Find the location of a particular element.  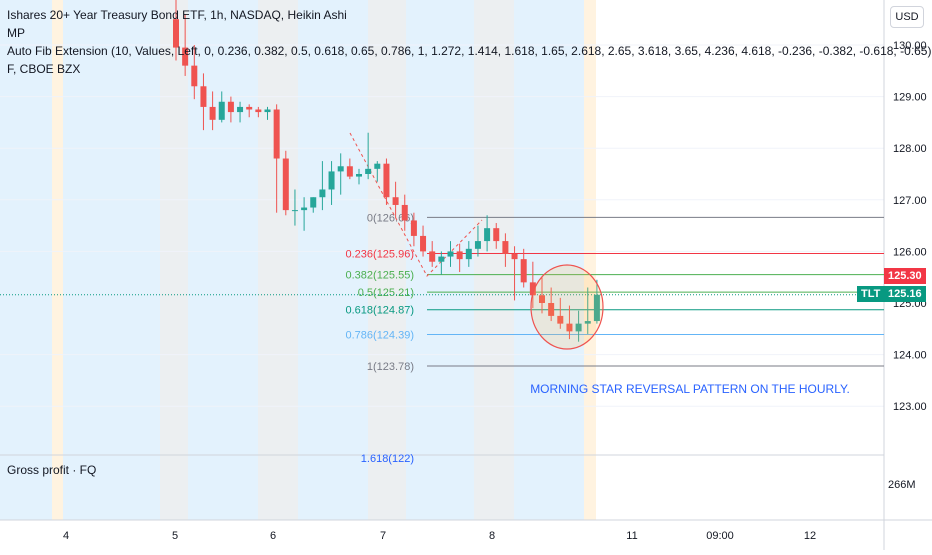

time-axis-label: 7 is located at coordinates (383, 536).